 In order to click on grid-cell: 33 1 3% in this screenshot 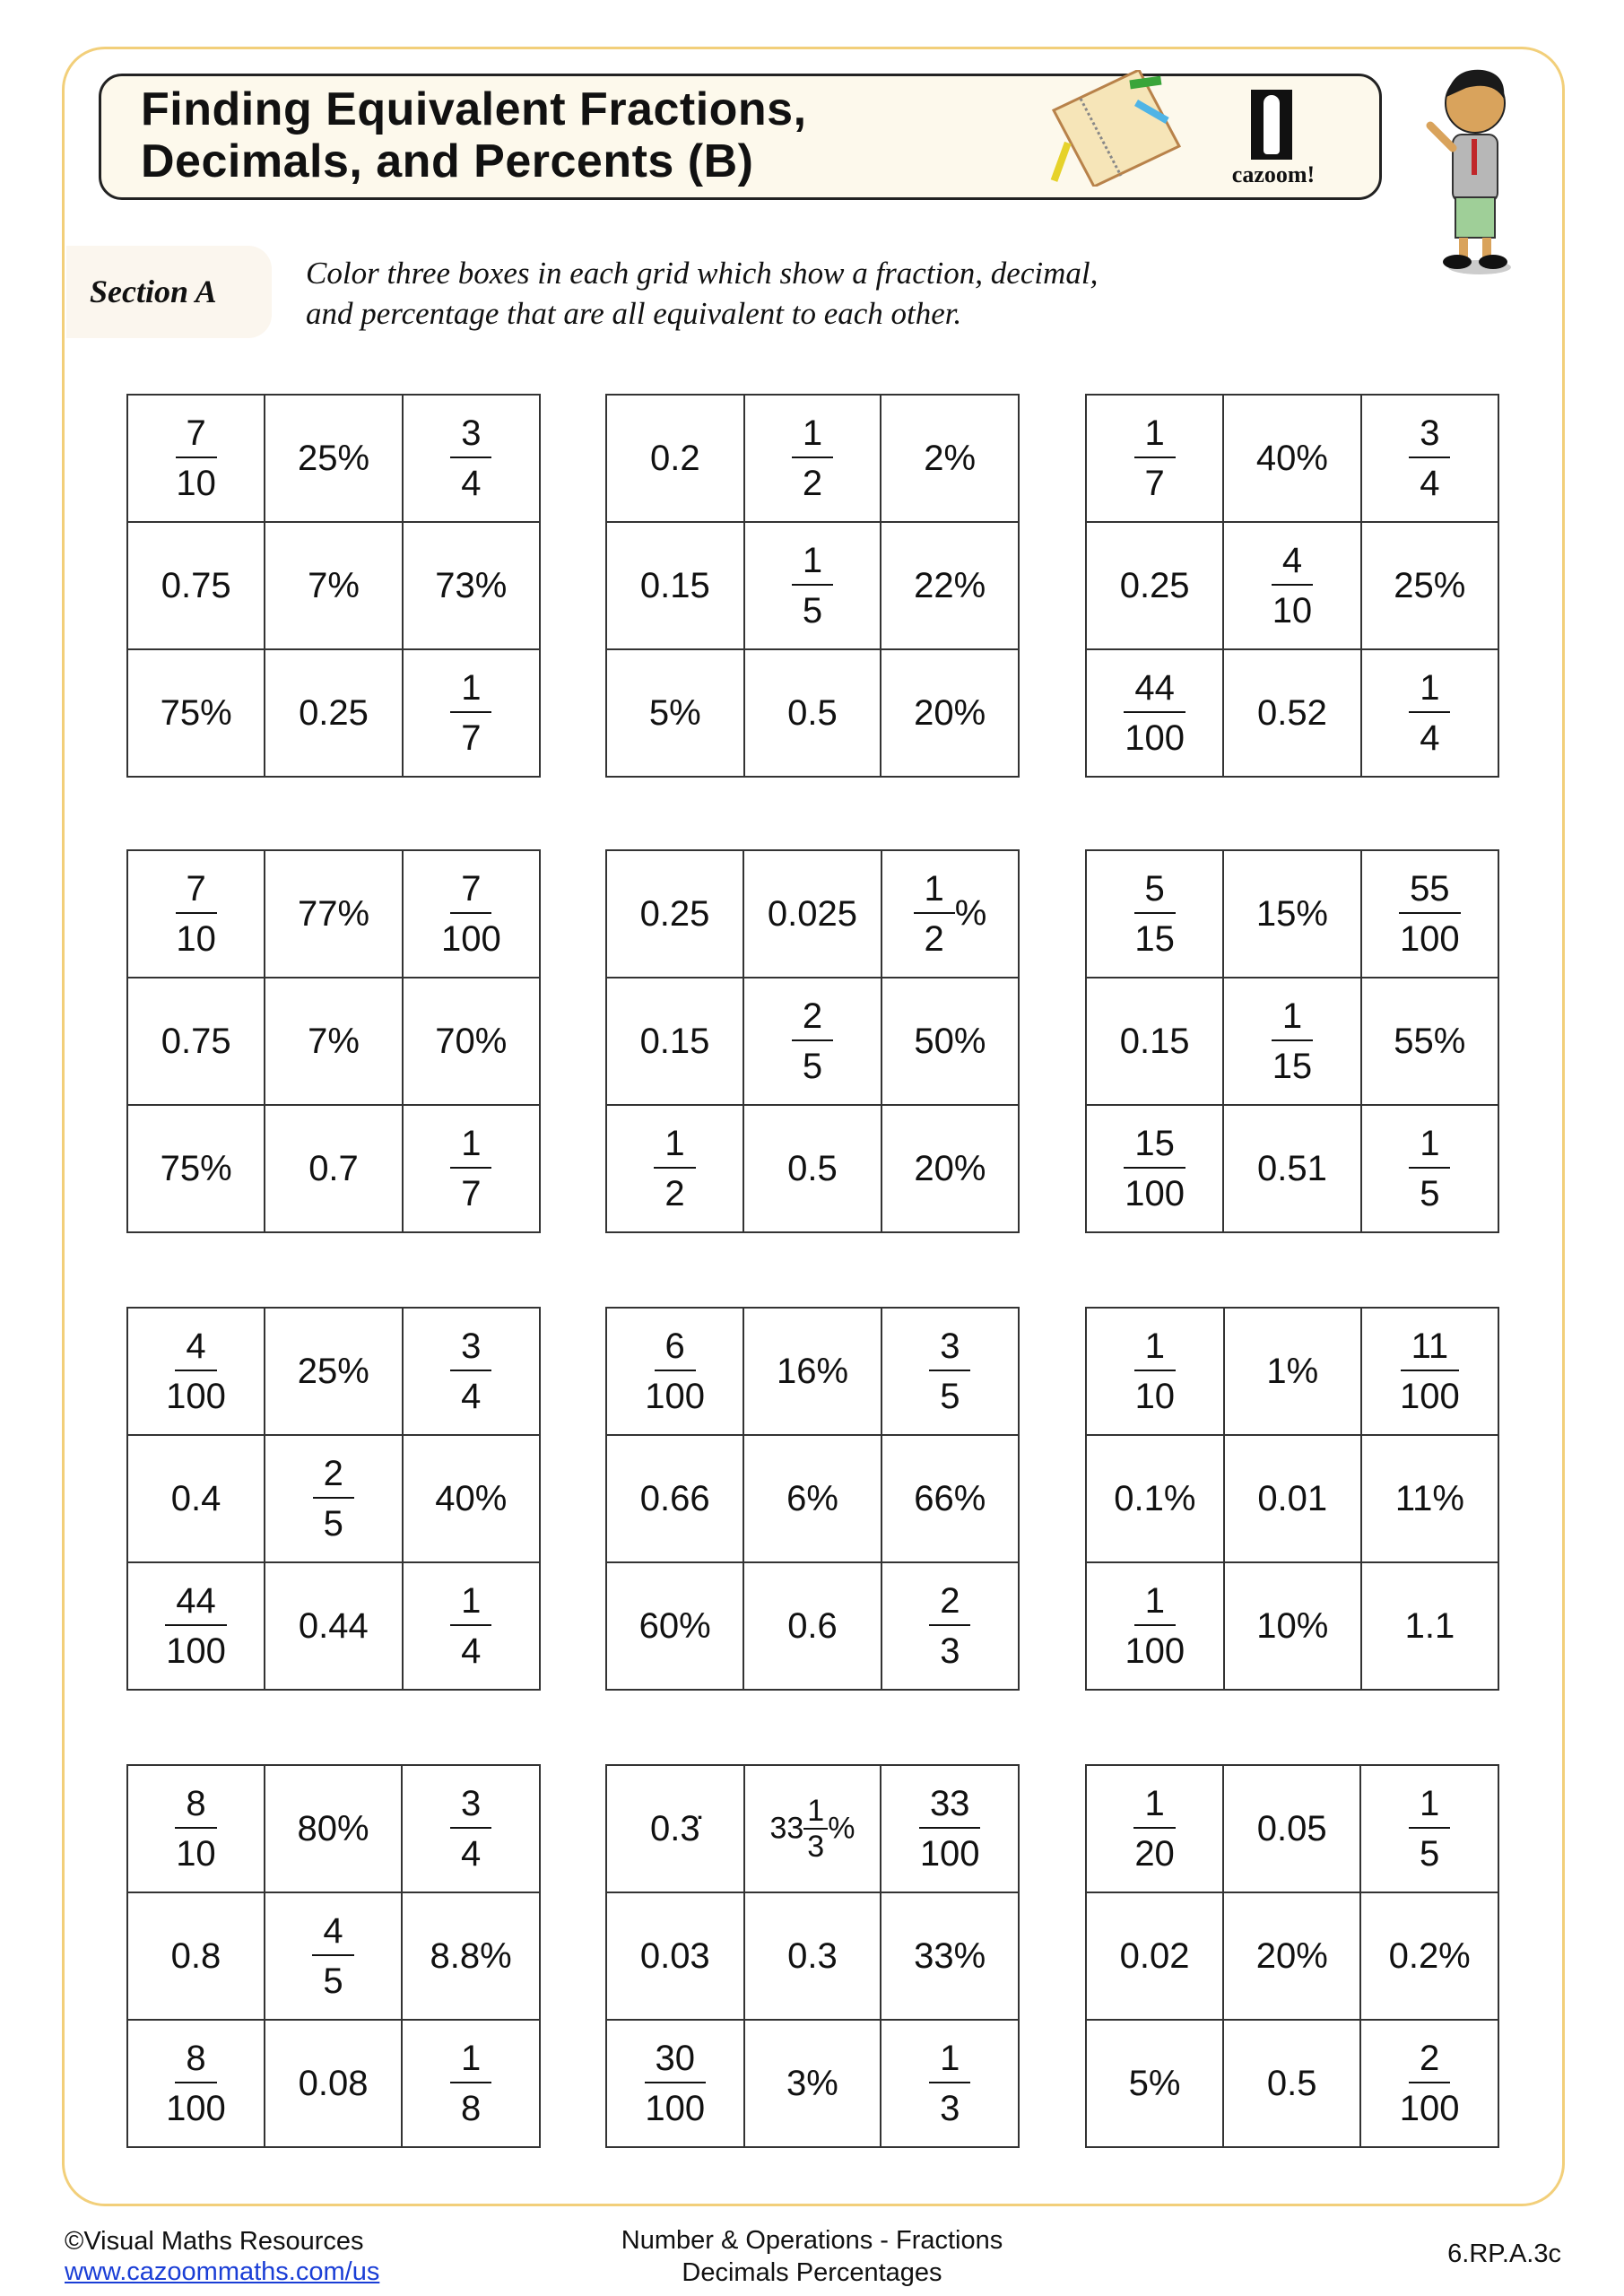, I will do `click(812, 1828)`.